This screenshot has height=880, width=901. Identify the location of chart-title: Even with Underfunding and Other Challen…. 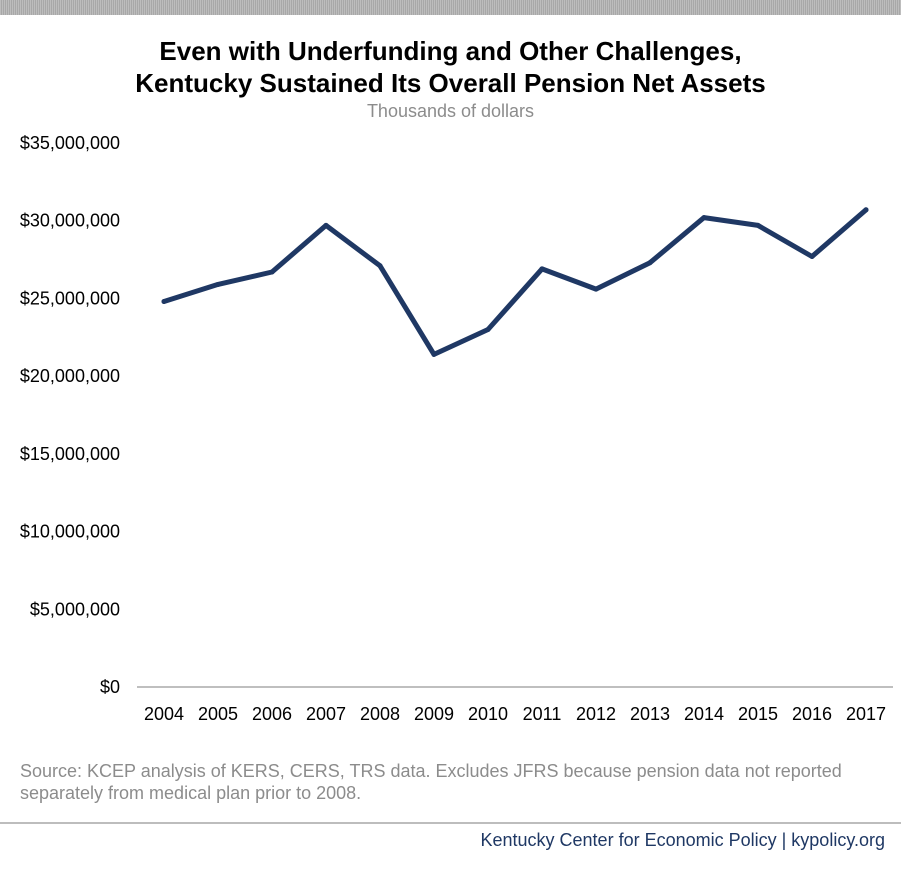
(450, 67).